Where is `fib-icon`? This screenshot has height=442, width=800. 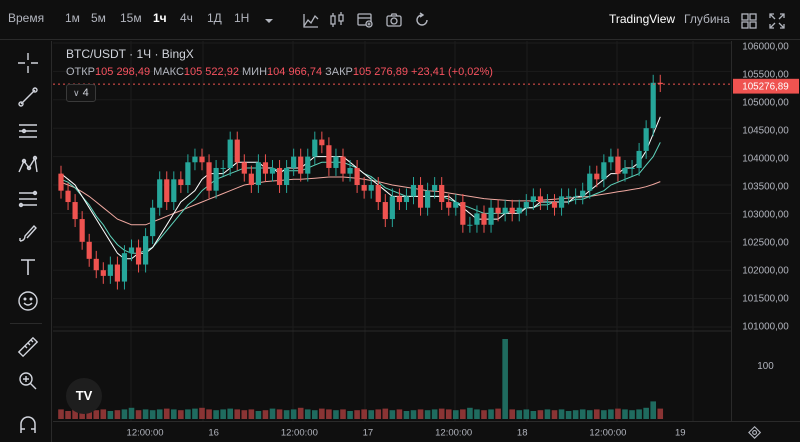 fib-icon is located at coordinates (28, 199).